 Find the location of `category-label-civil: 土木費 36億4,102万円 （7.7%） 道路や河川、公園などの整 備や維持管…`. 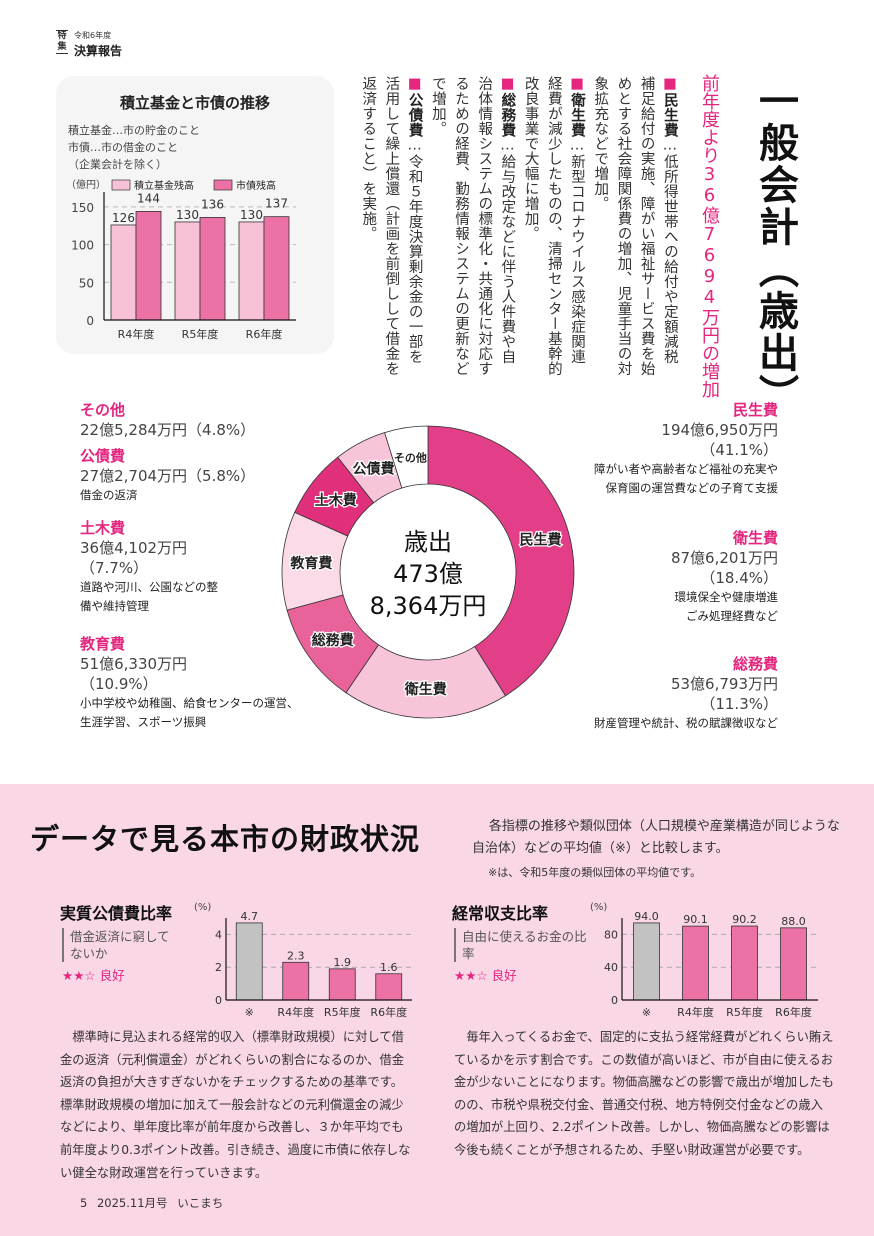

category-label-civil: 土木費 36億4,102万円 （7.7%） 道路や河川、公園などの整 備や維持管… is located at coordinates (149, 566).